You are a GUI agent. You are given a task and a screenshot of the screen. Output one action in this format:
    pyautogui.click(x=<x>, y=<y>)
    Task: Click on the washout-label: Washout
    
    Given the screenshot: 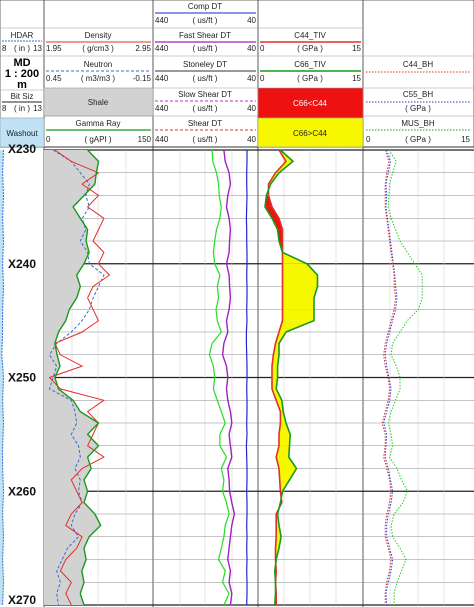 What is the action you would take?
    pyautogui.click(x=22, y=133)
    